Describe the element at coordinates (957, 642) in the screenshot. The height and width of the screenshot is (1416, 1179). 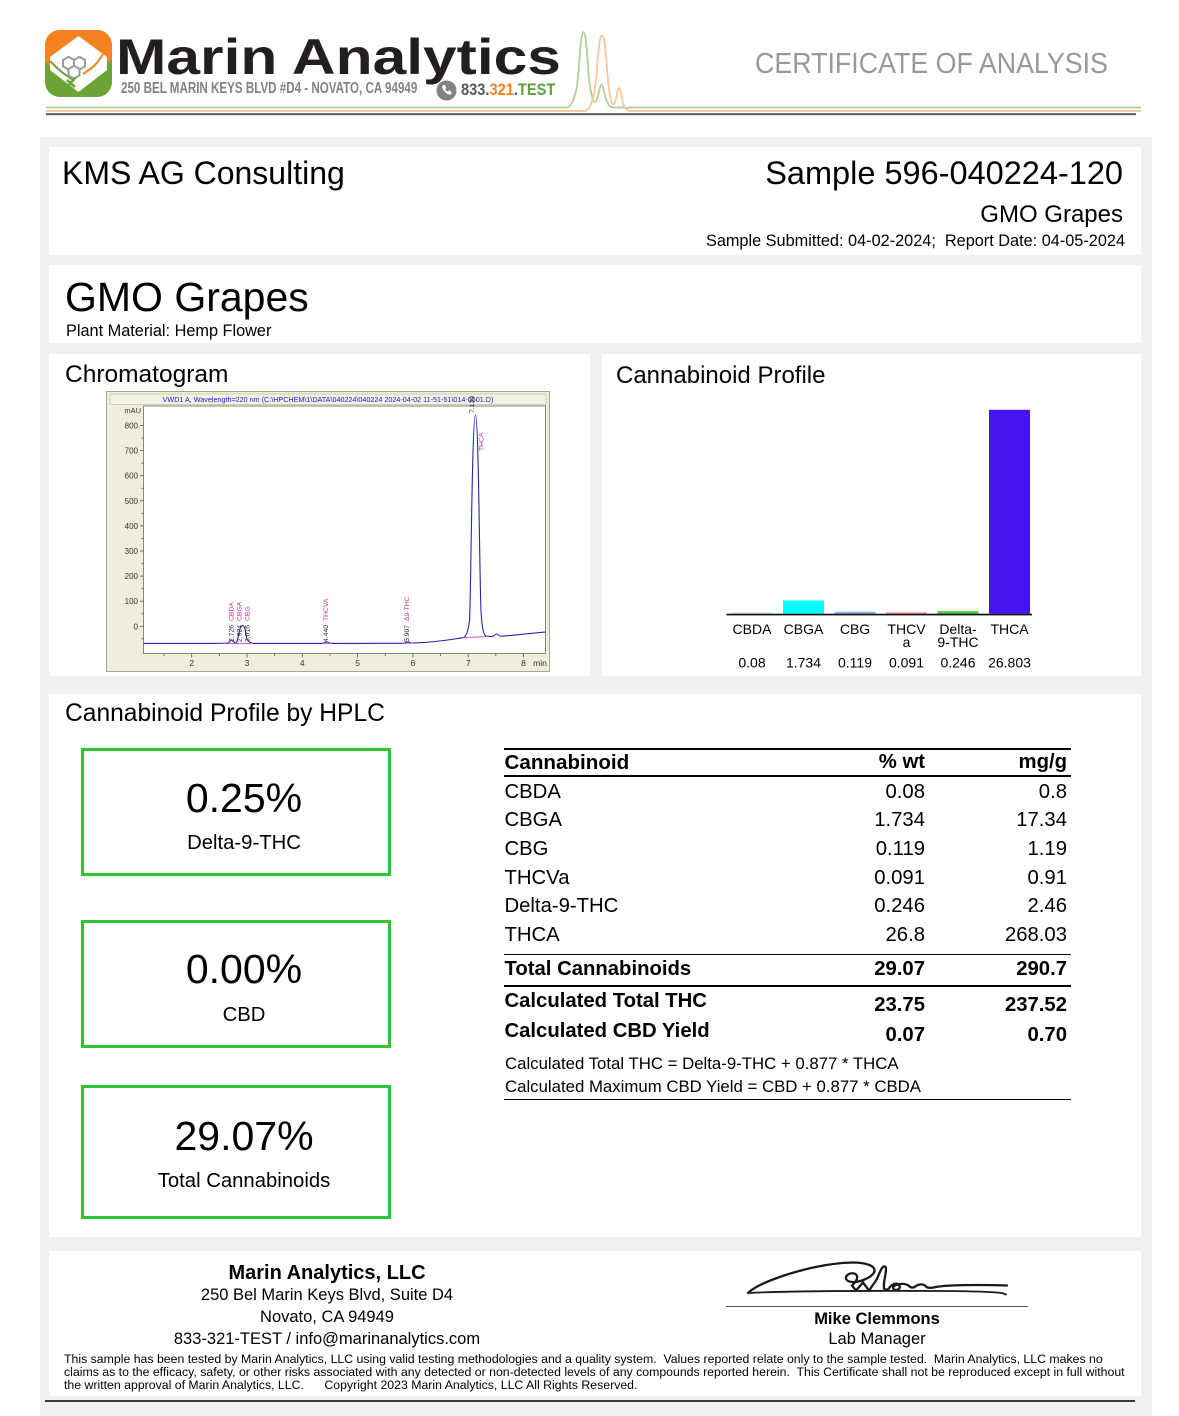
I see `svg-text: 9-THC` at that location.